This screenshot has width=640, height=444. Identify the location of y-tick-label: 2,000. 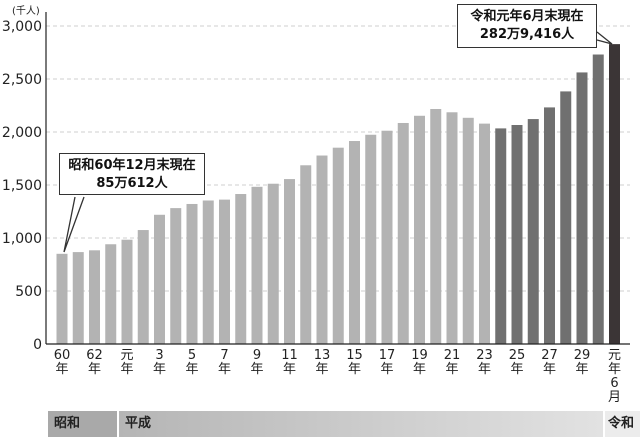
(22, 133).